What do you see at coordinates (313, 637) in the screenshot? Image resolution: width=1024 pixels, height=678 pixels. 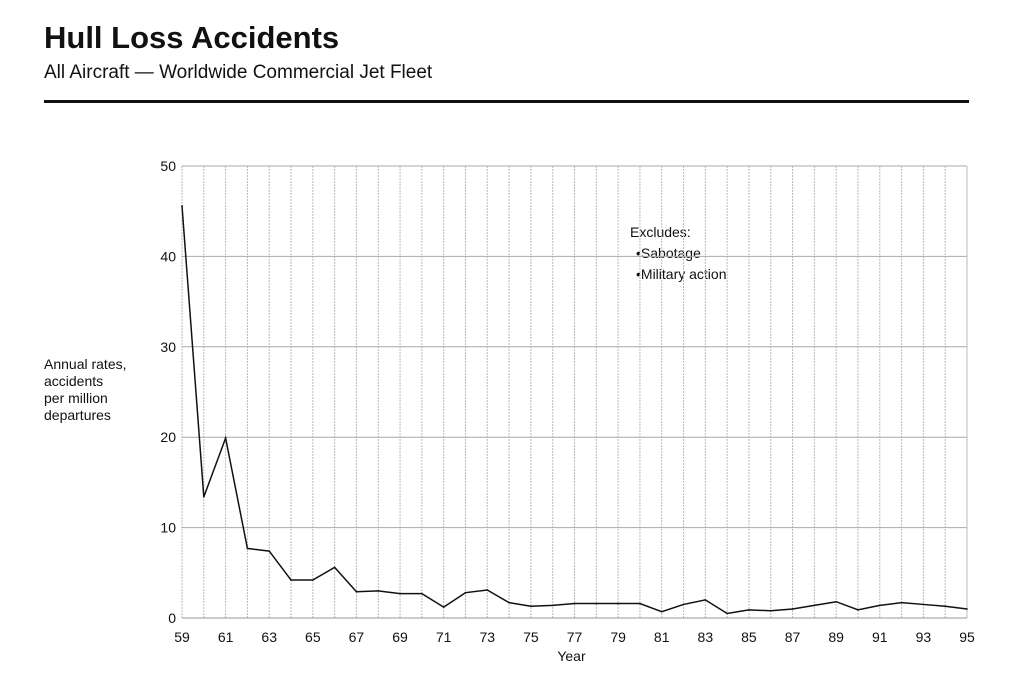 I see `x-tick-label: 65` at bounding box center [313, 637].